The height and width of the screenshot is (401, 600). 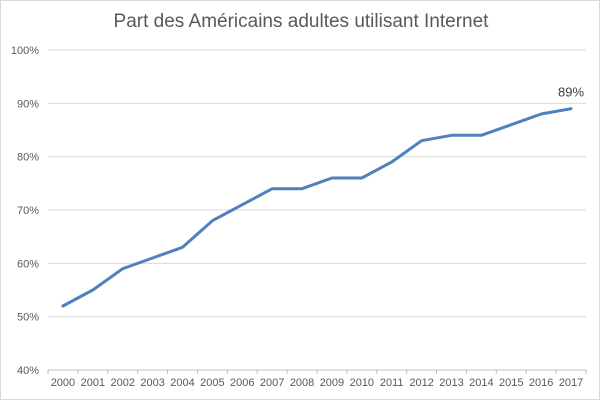 I want to click on y-tick-label: 40%, so click(x=28, y=371).